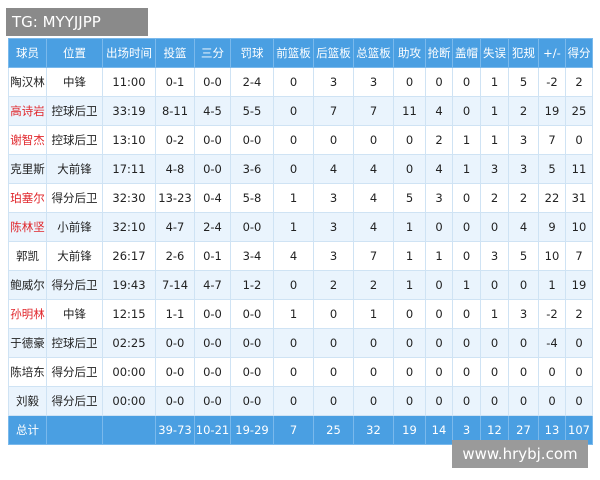  What do you see at coordinates (129, 82) in the screenshot?
I see `stat-cell: 11:00` at bounding box center [129, 82].